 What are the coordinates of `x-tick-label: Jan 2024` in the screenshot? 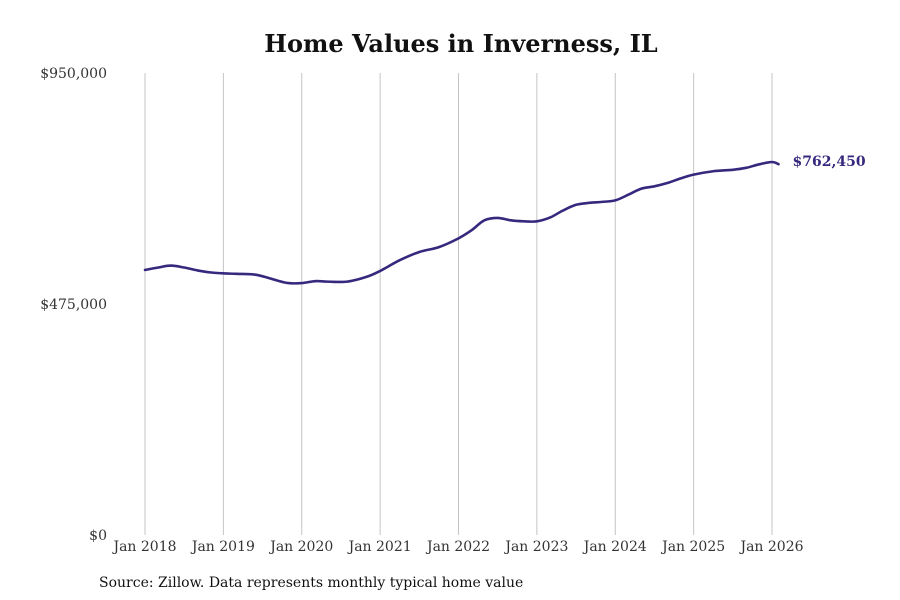 It's located at (614, 547).